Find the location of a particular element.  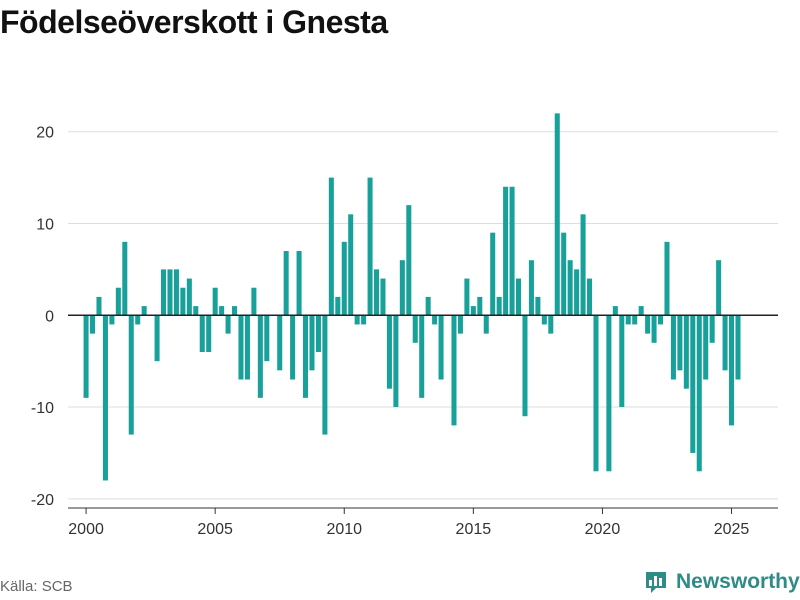

newsworthy-logo-icon is located at coordinates (656, 582).